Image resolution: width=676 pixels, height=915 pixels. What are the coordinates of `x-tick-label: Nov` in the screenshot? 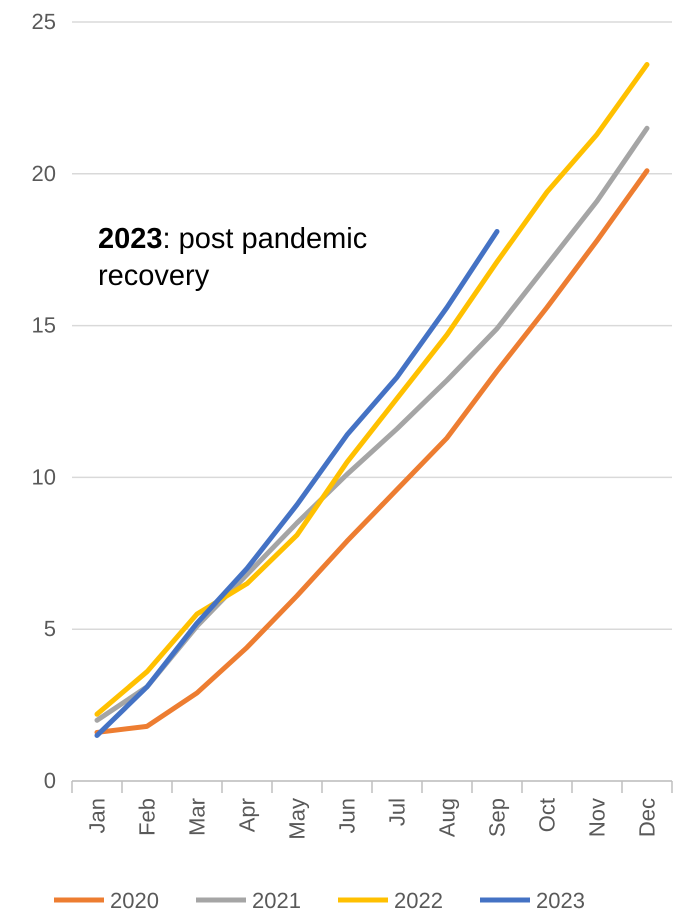 It's located at (597, 818).